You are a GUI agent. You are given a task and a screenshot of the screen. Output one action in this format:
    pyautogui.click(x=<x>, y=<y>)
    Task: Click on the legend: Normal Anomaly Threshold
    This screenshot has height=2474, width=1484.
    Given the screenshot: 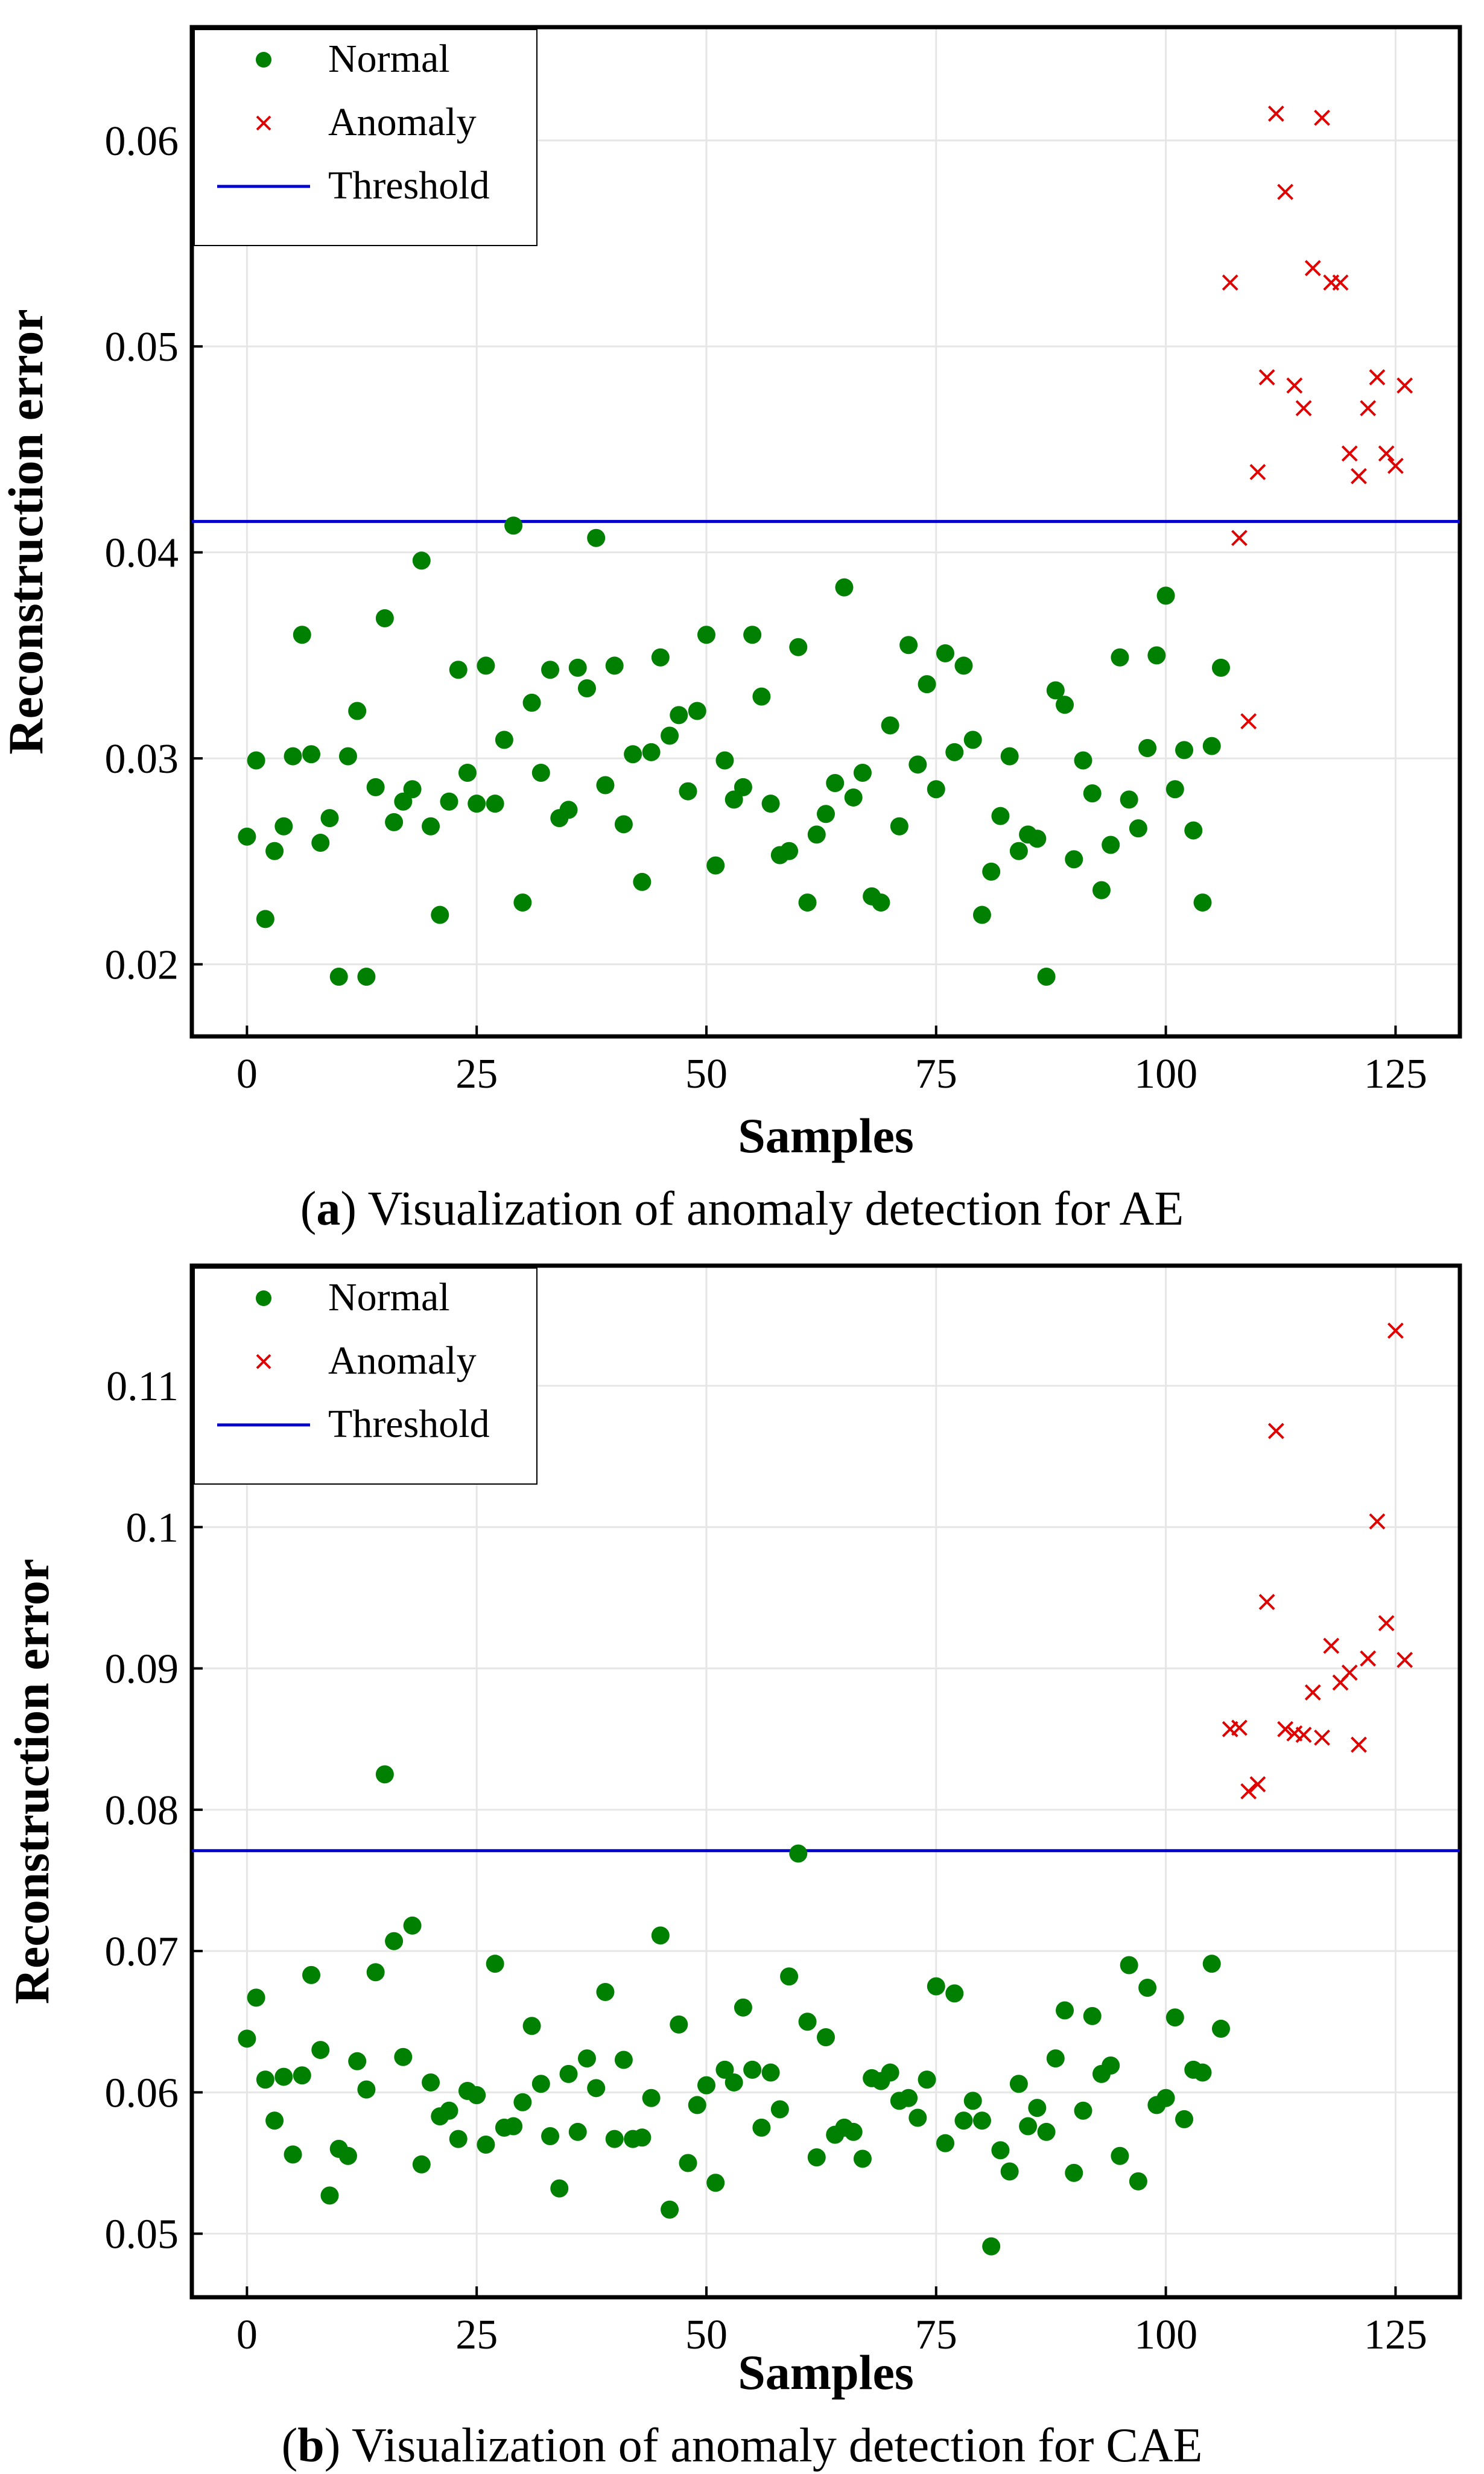 What is the action you would take?
    pyautogui.click(x=365, y=1376)
    